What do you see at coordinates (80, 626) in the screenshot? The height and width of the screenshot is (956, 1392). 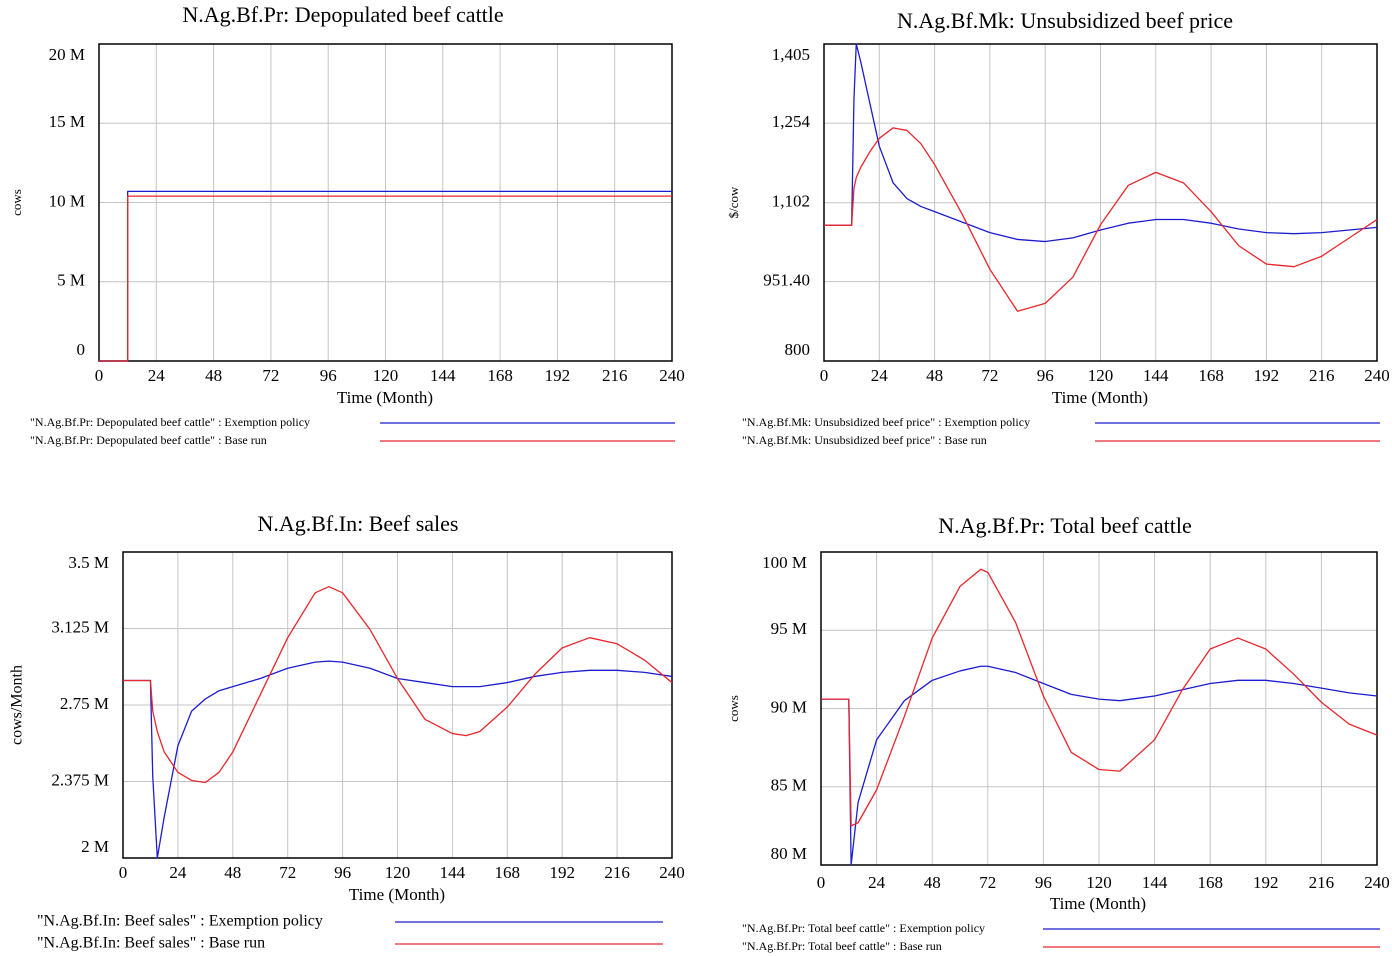 I see `y-tick-label: 3.125 M` at bounding box center [80, 626].